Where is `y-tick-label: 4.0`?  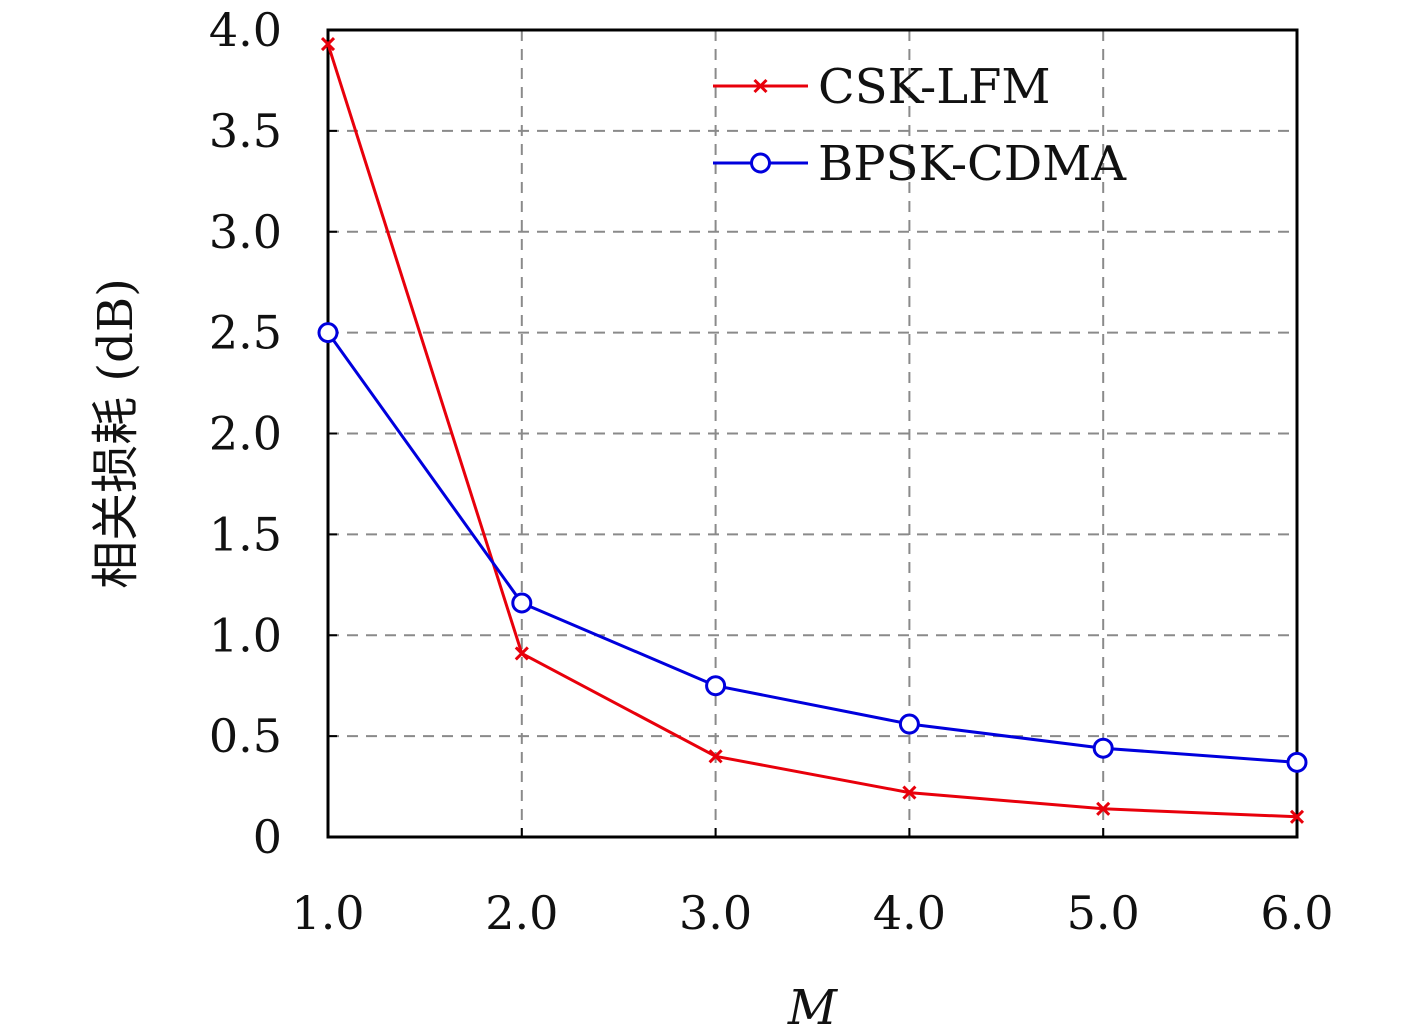
y-tick-label: 4.0 is located at coordinates (245, 30).